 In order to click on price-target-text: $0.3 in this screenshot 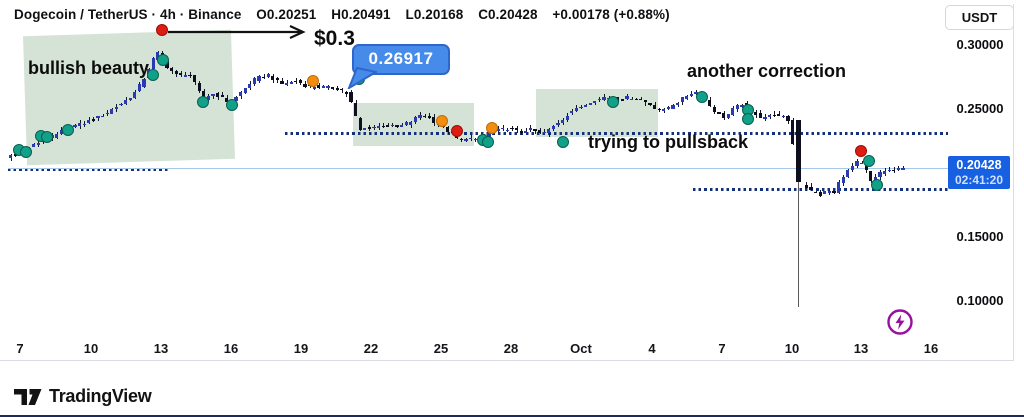, I will do `click(334, 38)`.